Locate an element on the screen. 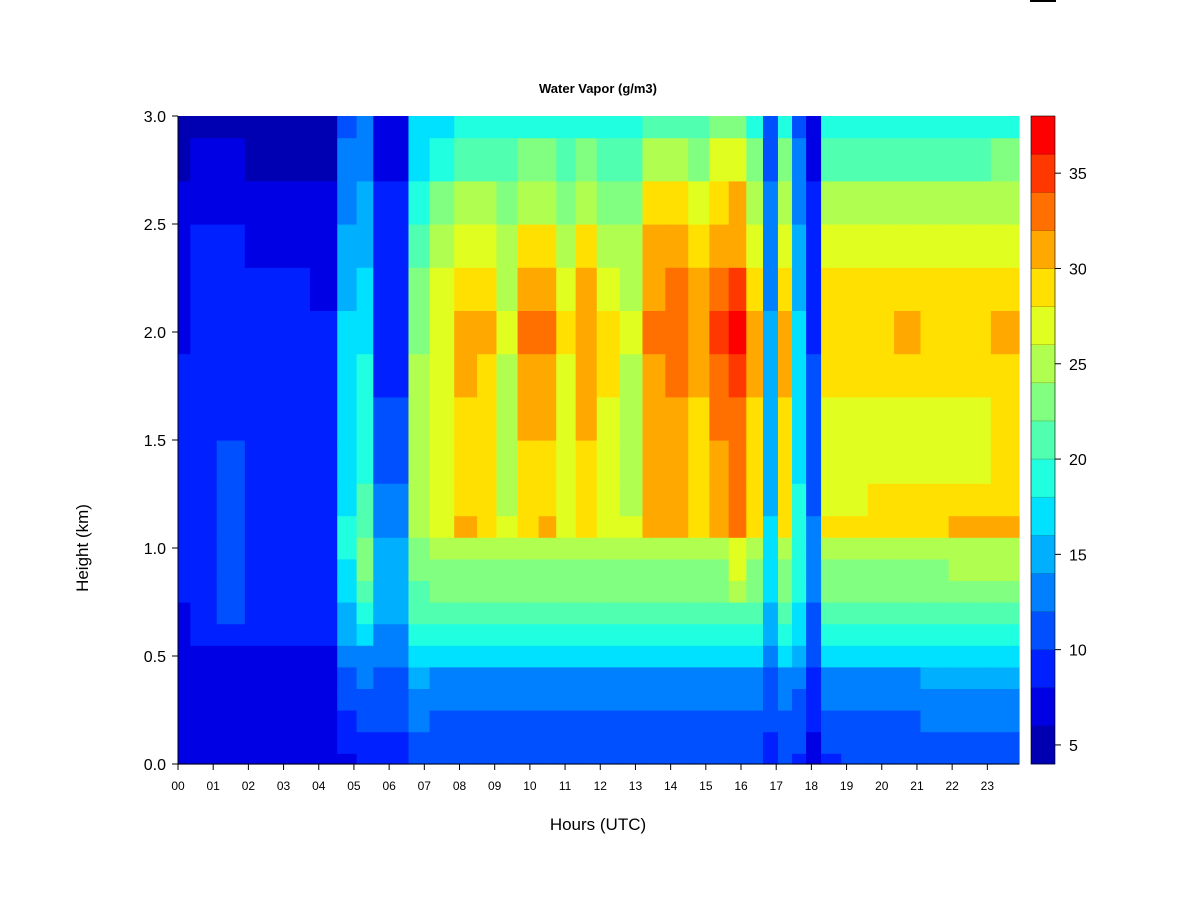 Image resolution: width=1200 pixels, height=900 pixels. y-tick-label: 0.0 is located at coordinates (155, 765).